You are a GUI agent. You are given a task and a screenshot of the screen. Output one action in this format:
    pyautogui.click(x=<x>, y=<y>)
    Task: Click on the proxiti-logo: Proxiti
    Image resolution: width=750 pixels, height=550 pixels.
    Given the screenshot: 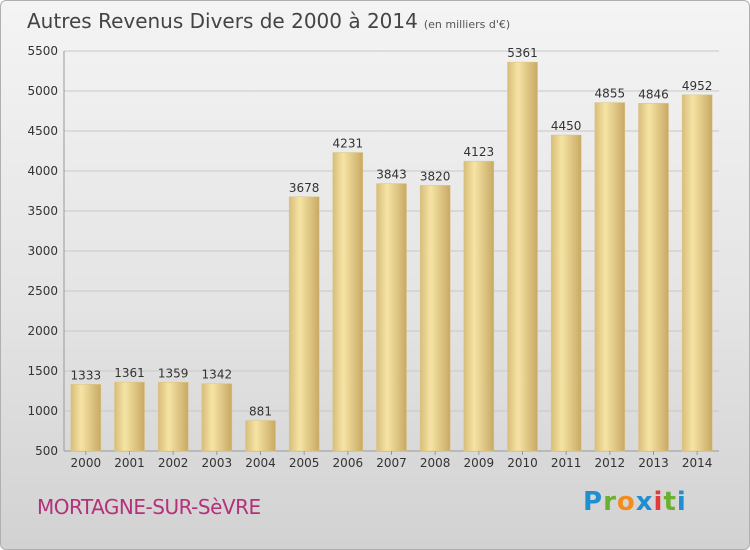 What is the action you would take?
    pyautogui.click(x=635, y=502)
    